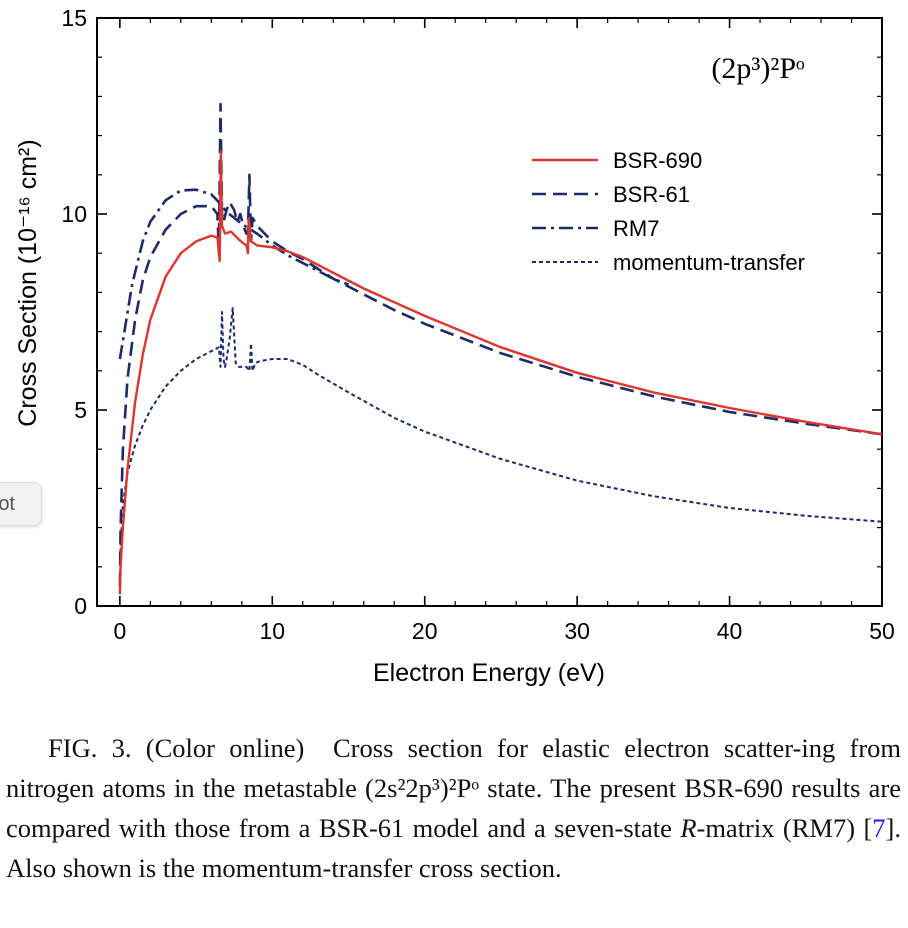 The height and width of the screenshot is (928, 908). I want to click on caption-text-2: -matrix (RM7) [, so click(784, 828).